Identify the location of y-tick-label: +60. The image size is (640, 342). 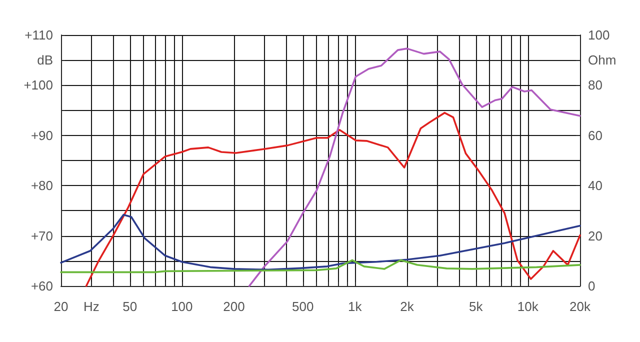
(41, 286).